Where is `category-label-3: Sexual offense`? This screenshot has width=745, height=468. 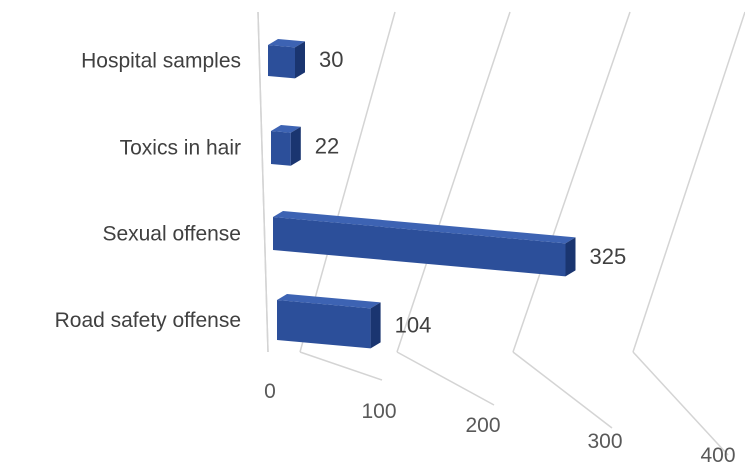
category-label-3: Sexual offense is located at coordinates (171, 234).